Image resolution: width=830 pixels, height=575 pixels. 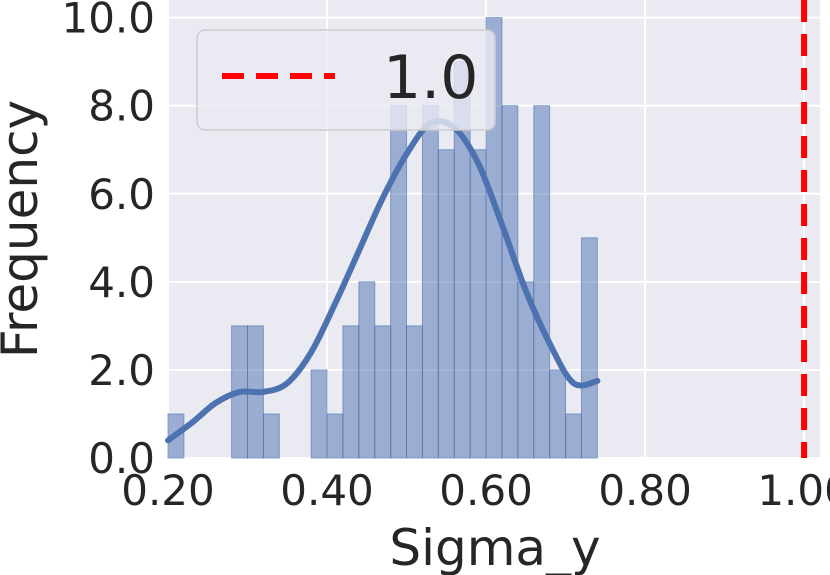 I want to click on y-tick-label: 4.0, so click(x=121, y=282).